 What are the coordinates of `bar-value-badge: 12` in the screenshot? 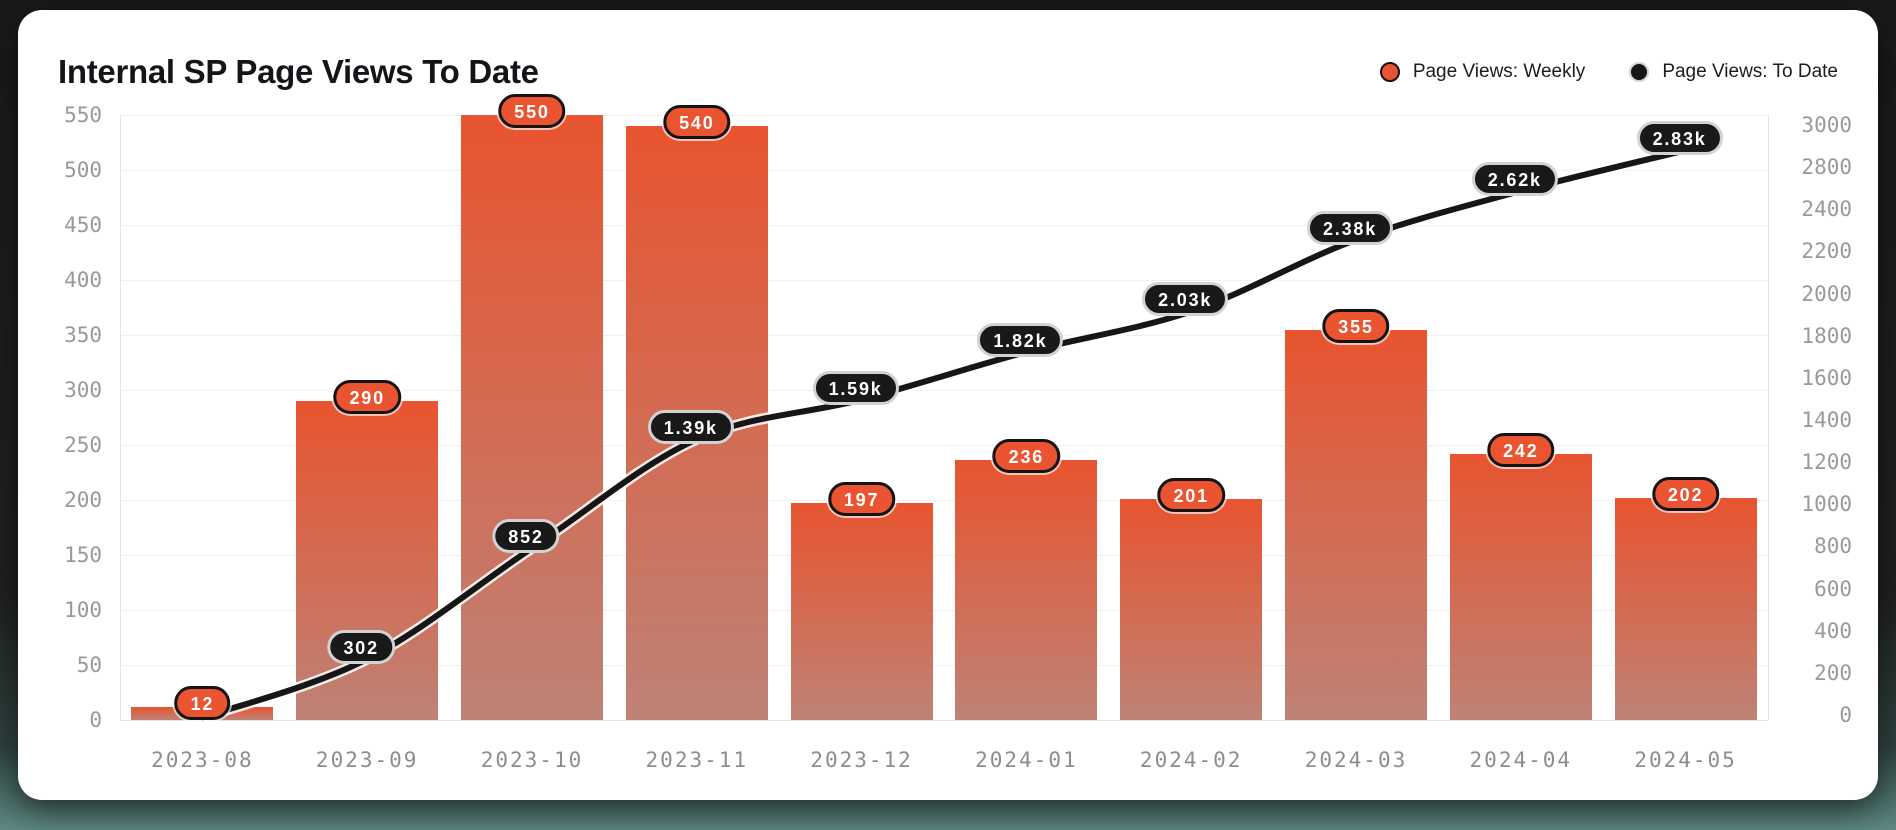 It's located at (202, 702).